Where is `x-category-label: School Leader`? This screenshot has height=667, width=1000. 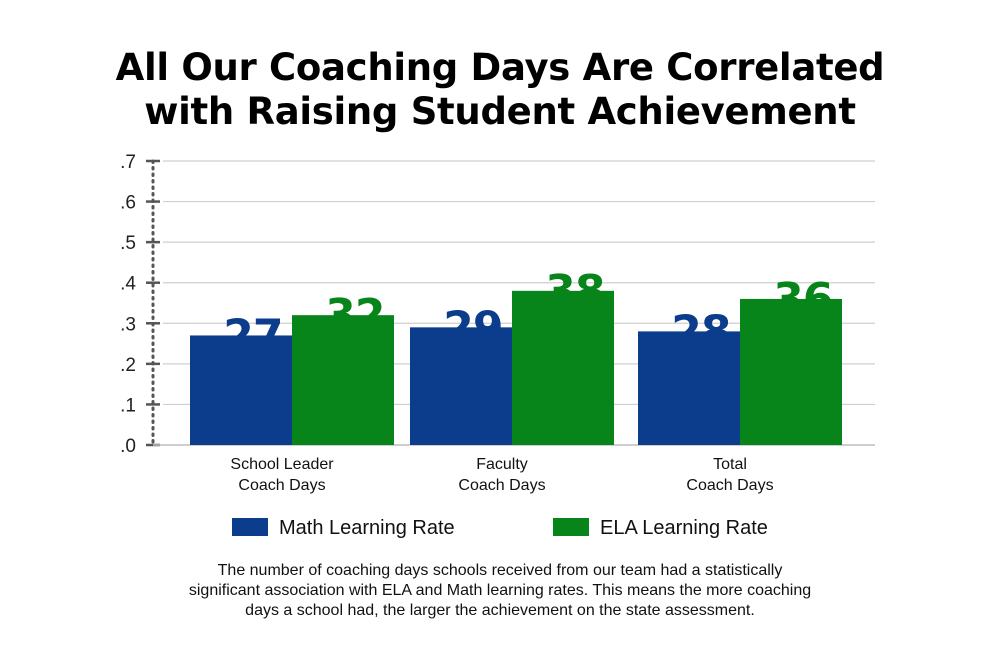 x-category-label: School Leader is located at coordinates (282, 464).